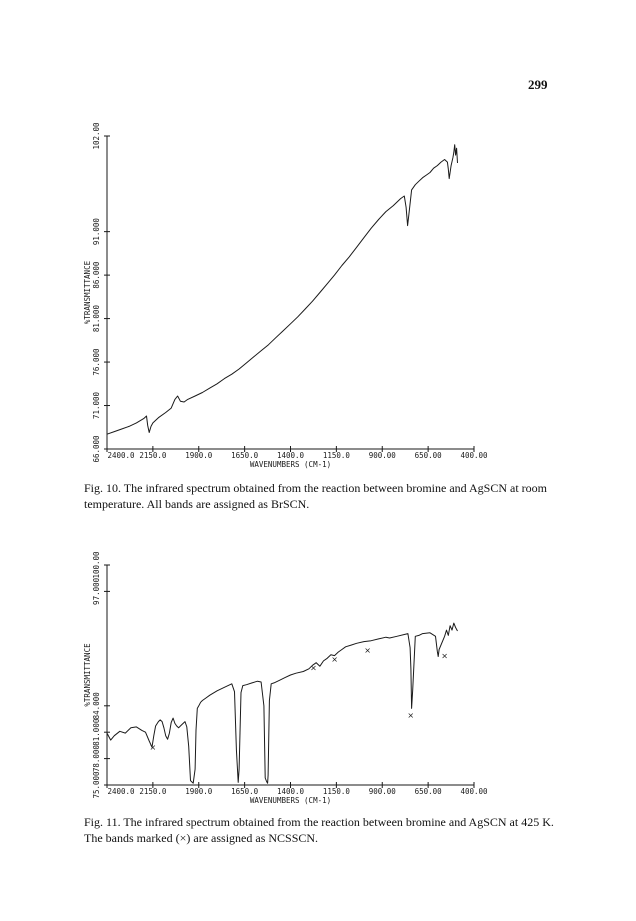 The width and height of the screenshot is (636, 921). I want to click on page-number: 299, so click(538, 84).